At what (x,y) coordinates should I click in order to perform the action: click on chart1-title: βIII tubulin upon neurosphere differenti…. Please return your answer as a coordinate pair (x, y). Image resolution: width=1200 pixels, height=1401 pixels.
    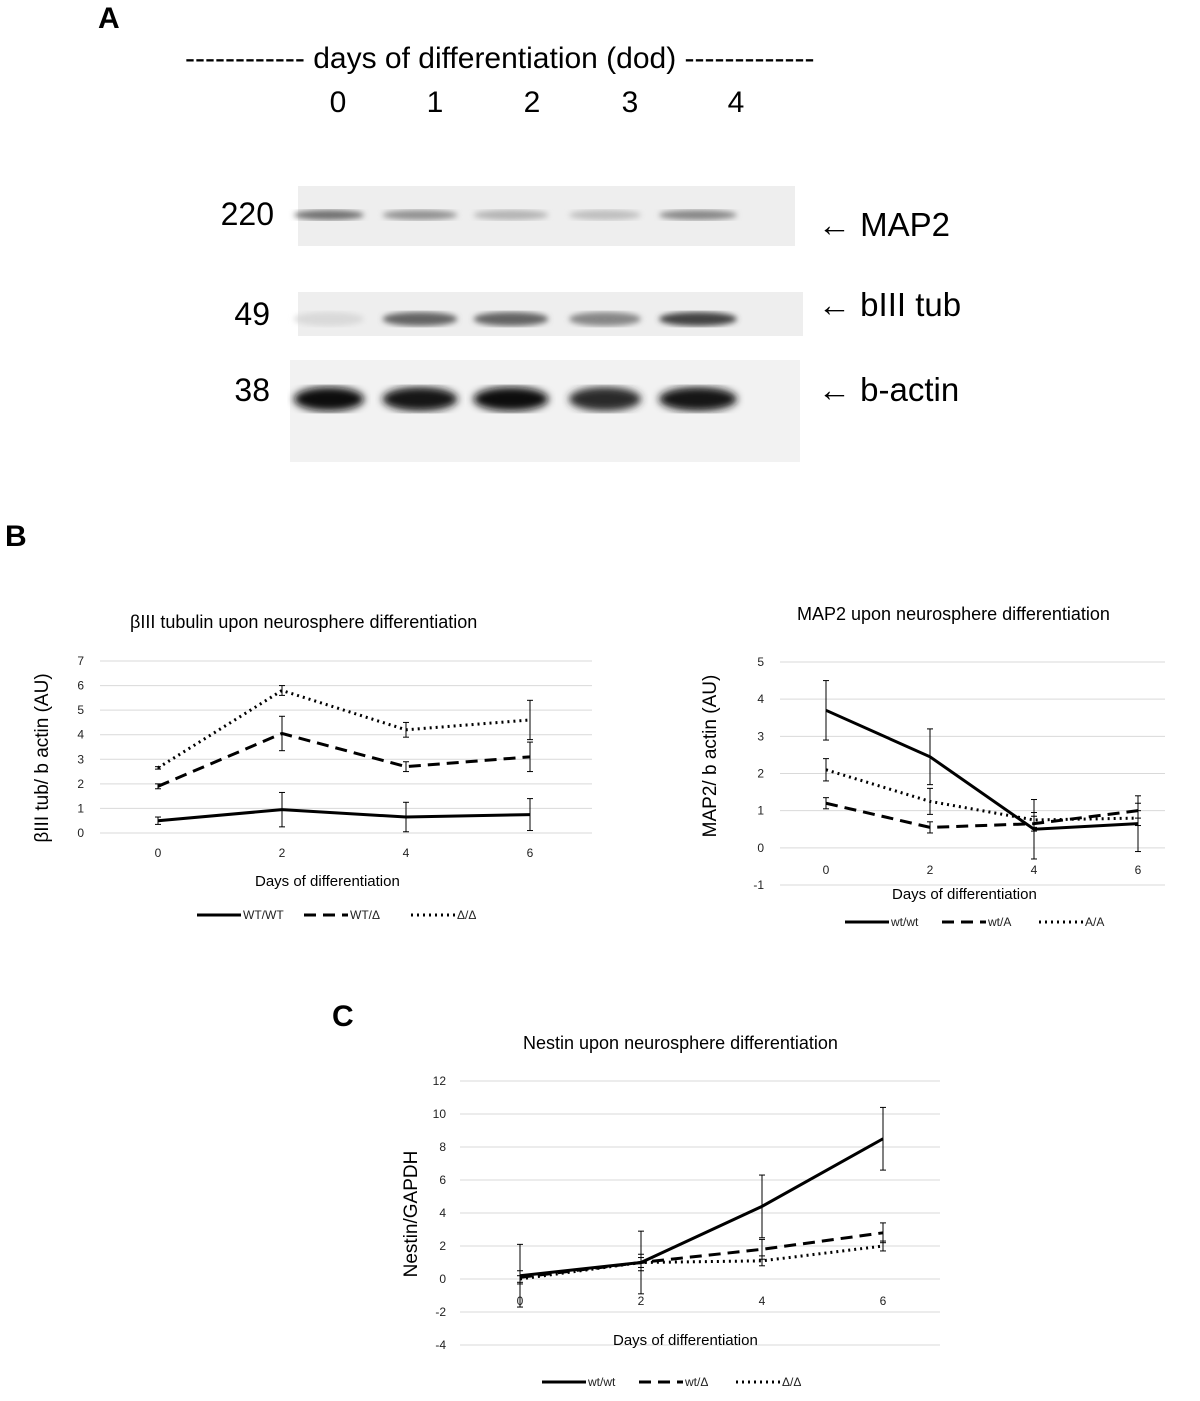
    Looking at the image, I should click on (304, 622).